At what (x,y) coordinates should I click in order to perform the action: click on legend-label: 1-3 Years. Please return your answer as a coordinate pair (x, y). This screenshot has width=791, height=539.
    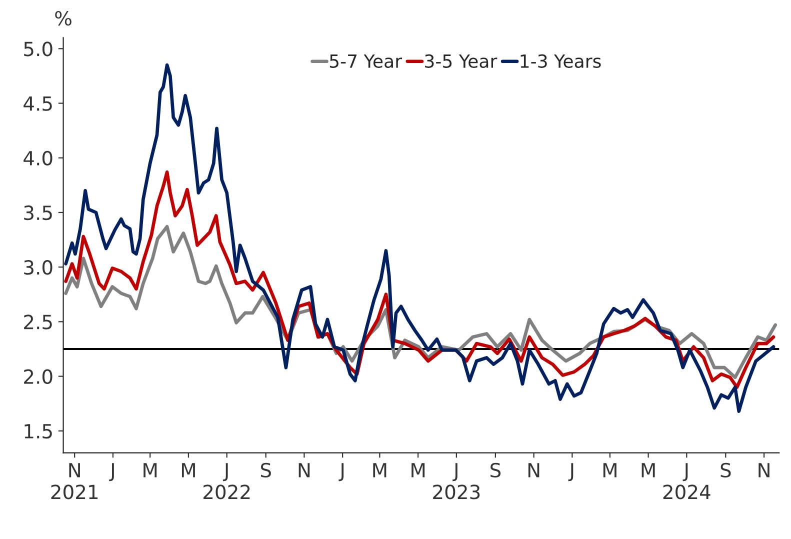
    Looking at the image, I should click on (560, 61).